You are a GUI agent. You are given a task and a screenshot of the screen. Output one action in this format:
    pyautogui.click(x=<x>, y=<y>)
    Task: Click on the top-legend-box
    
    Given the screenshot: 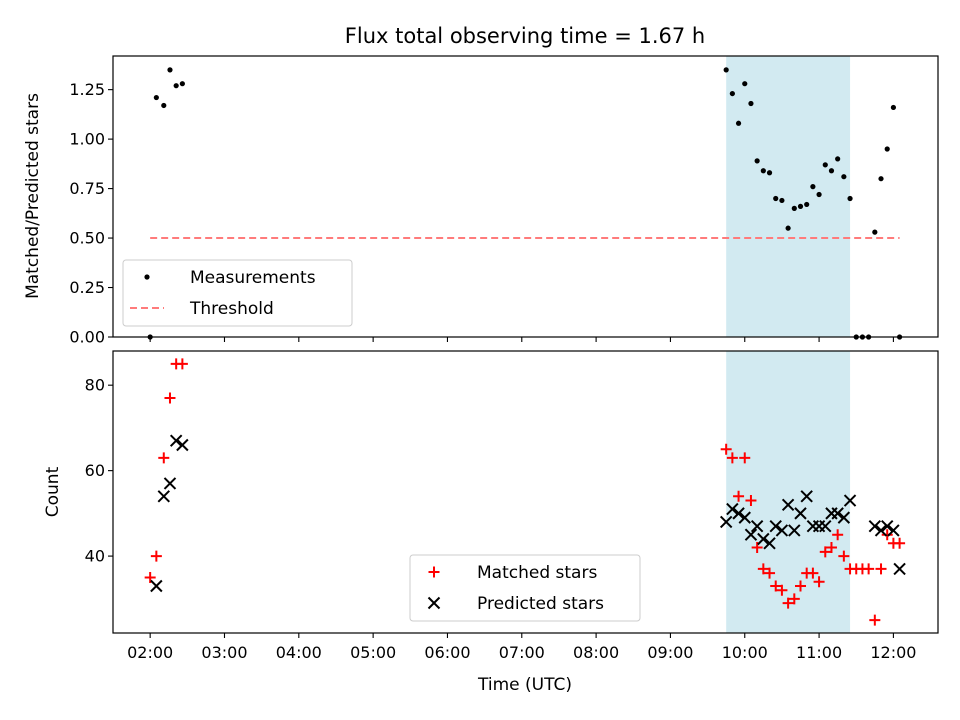 What is the action you would take?
    pyautogui.click(x=237, y=293)
    